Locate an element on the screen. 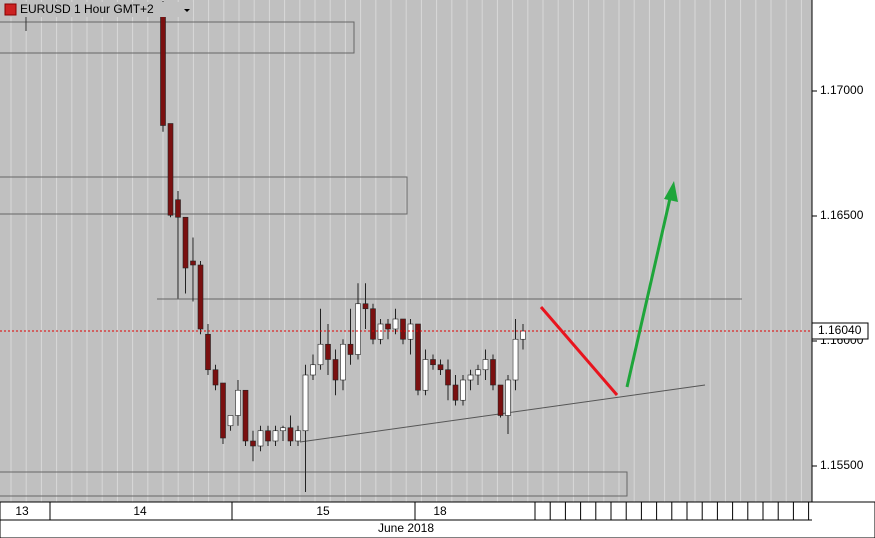 The width and height of the screenshot is (875, 538). up-arrow-line is located at coordinates (649, 290).